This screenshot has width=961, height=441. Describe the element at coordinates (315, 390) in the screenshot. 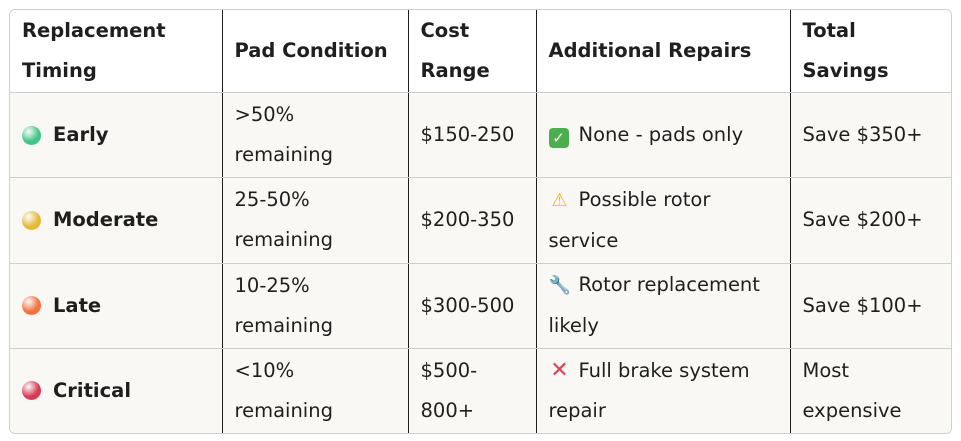

I see `pad-condition-cell: <10% remaining` at that location.